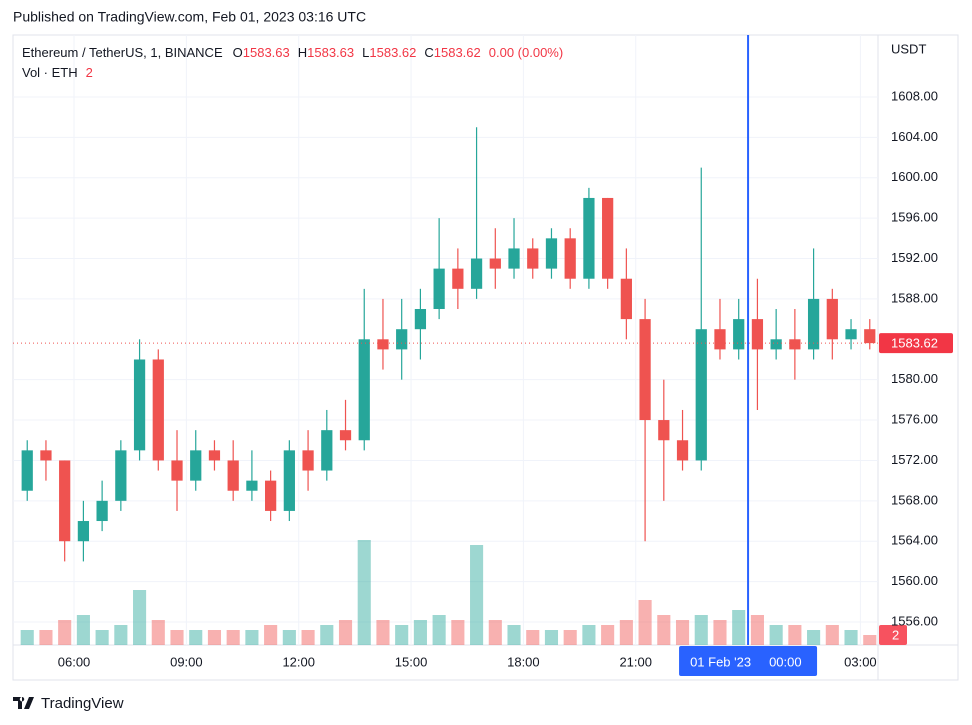  I want to click on crosshair-date: 01 Feb '23, so click(720, 661).